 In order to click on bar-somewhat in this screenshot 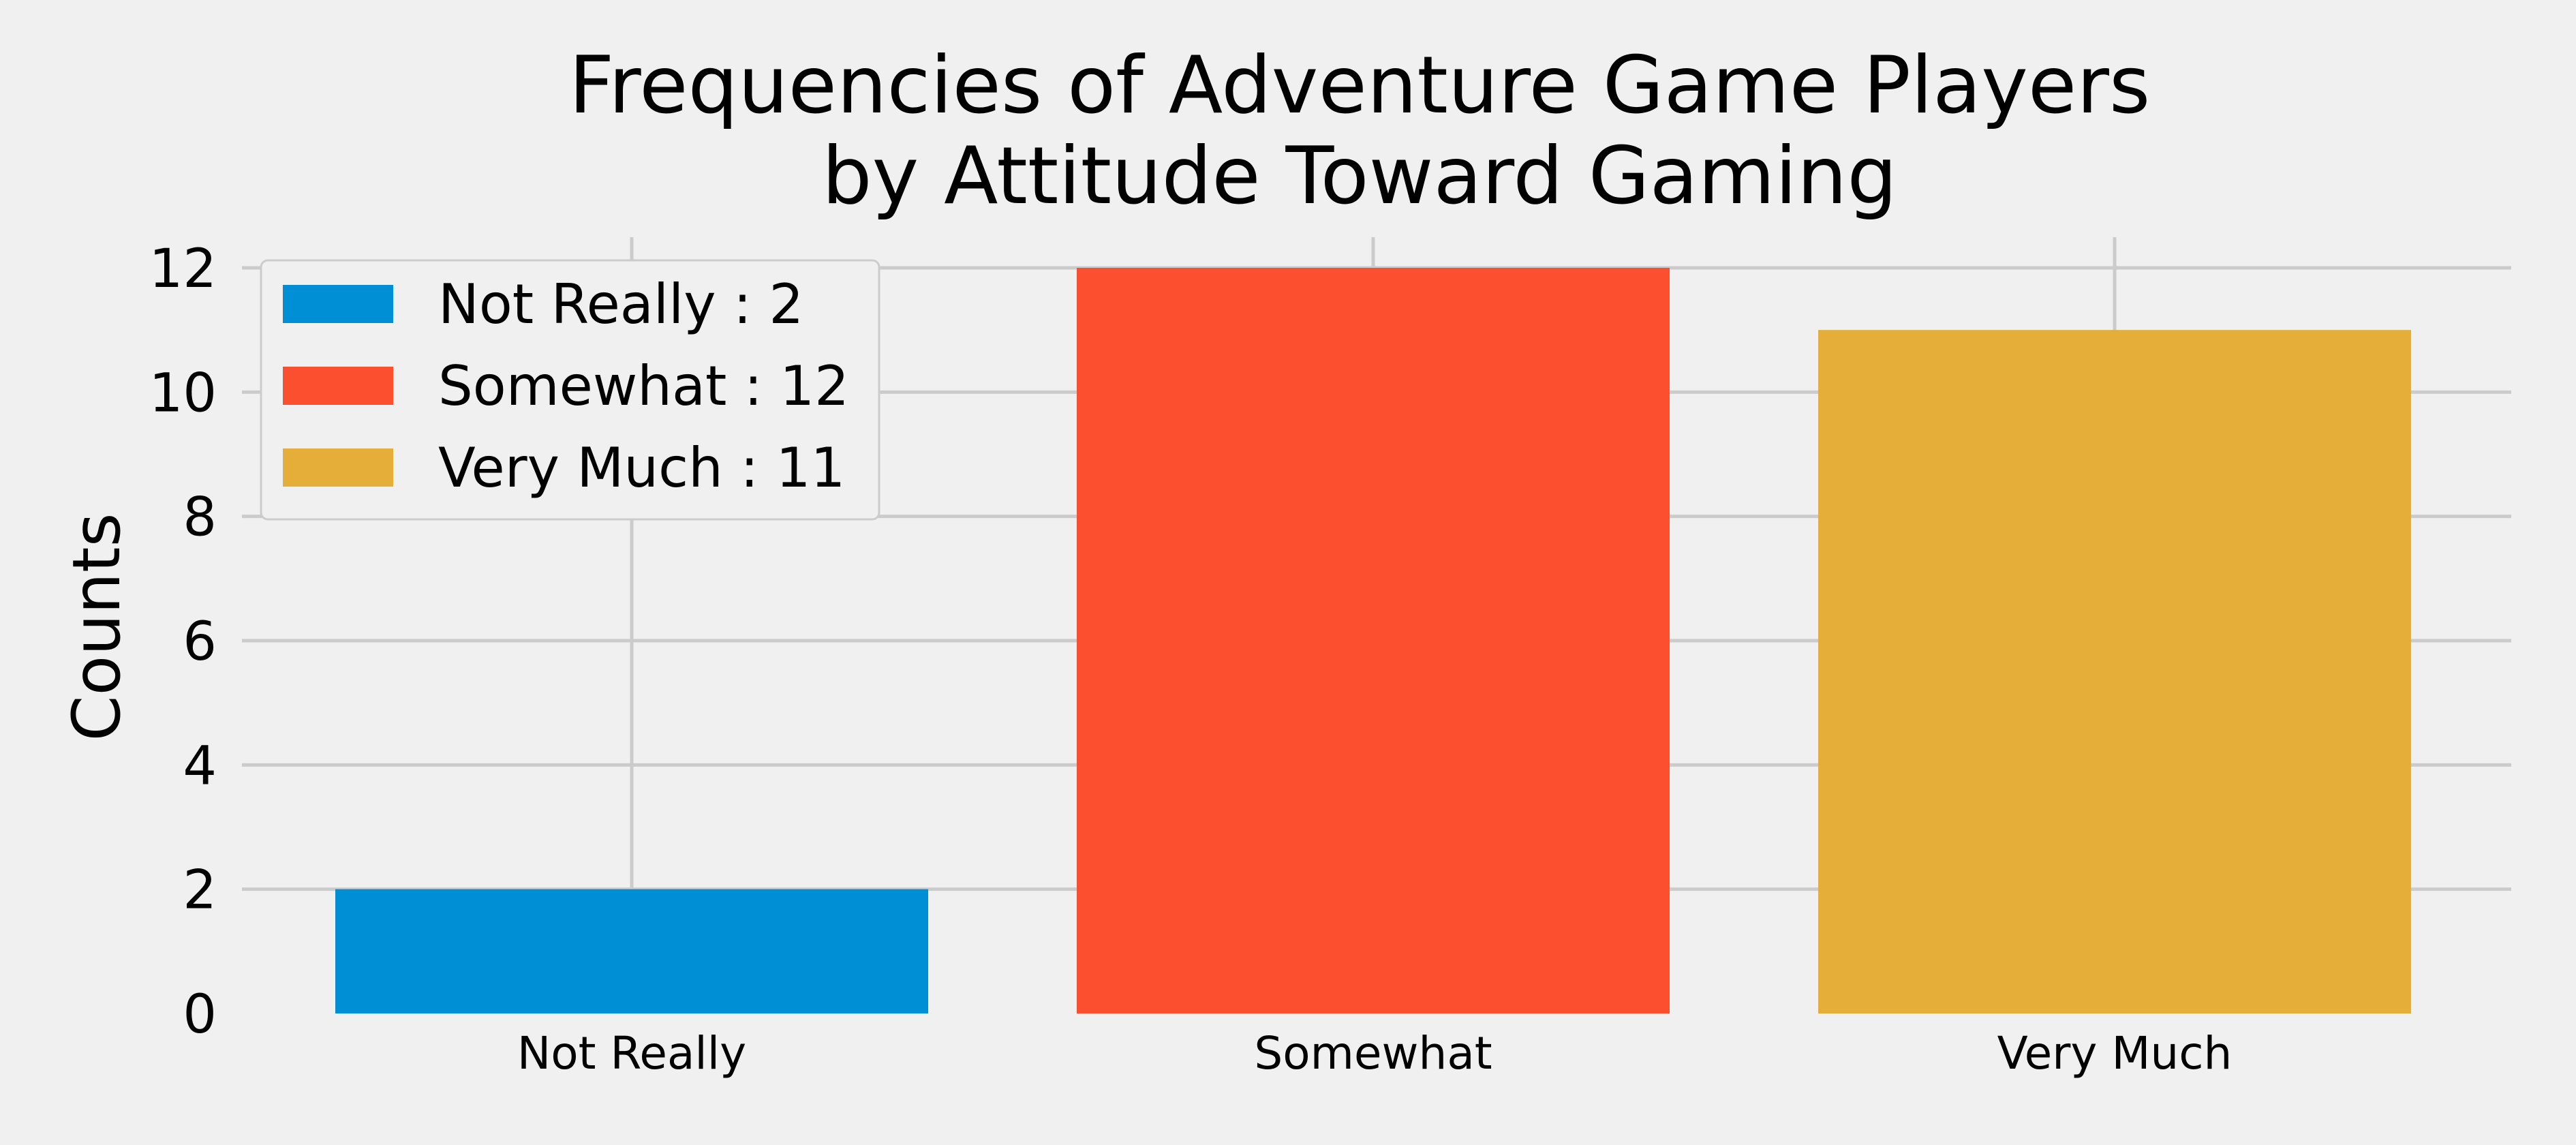, I will do `click(1373, 641)`.